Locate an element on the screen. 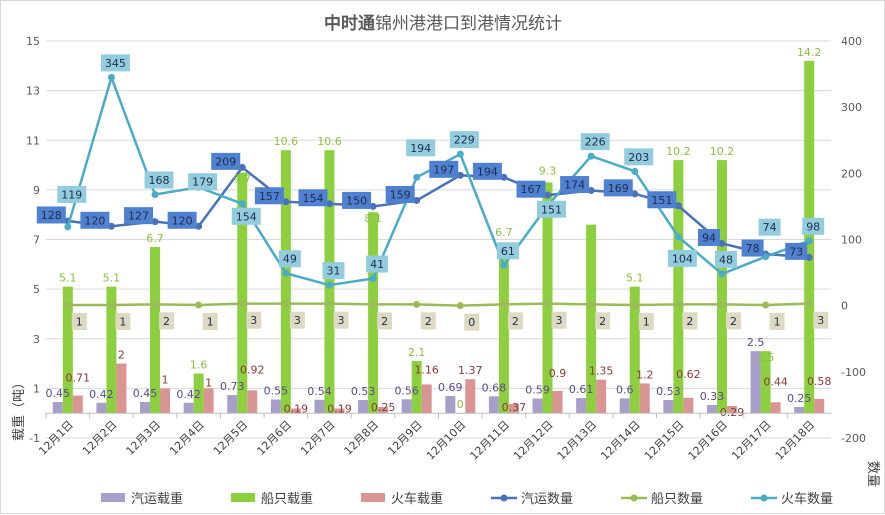 The image size is (885, 515). line-data-label: 154 is located at coordinates (312, 198).